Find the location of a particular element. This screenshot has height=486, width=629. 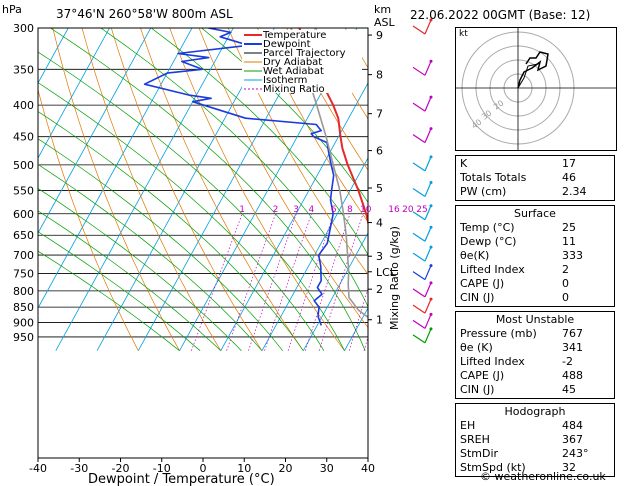

index-value: 11 is located at coordinates (569, 241).